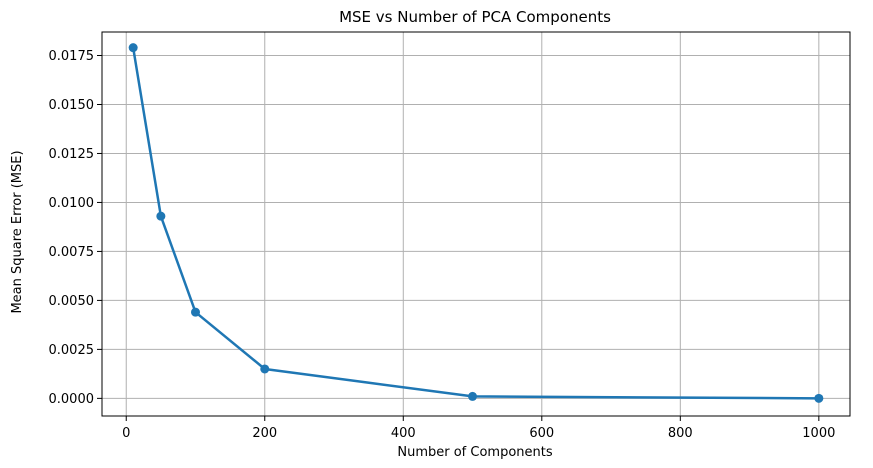 The image size is (873, 468). Describe the element at coordinates (478, 428) in the screenshot. I see `x-axis: 0 200 400 600 800 1000` at that location.